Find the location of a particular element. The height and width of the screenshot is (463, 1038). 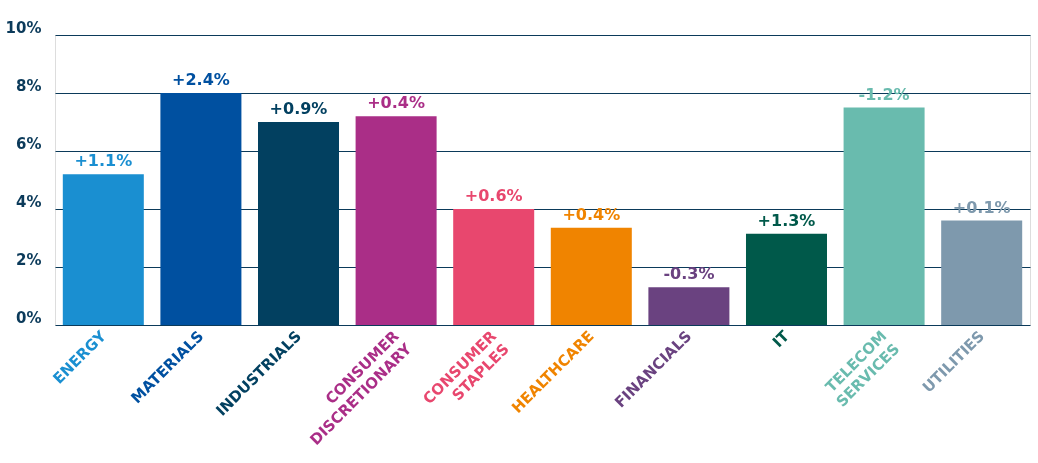

annotation: +1.3% is located at coordinates (786, 220).